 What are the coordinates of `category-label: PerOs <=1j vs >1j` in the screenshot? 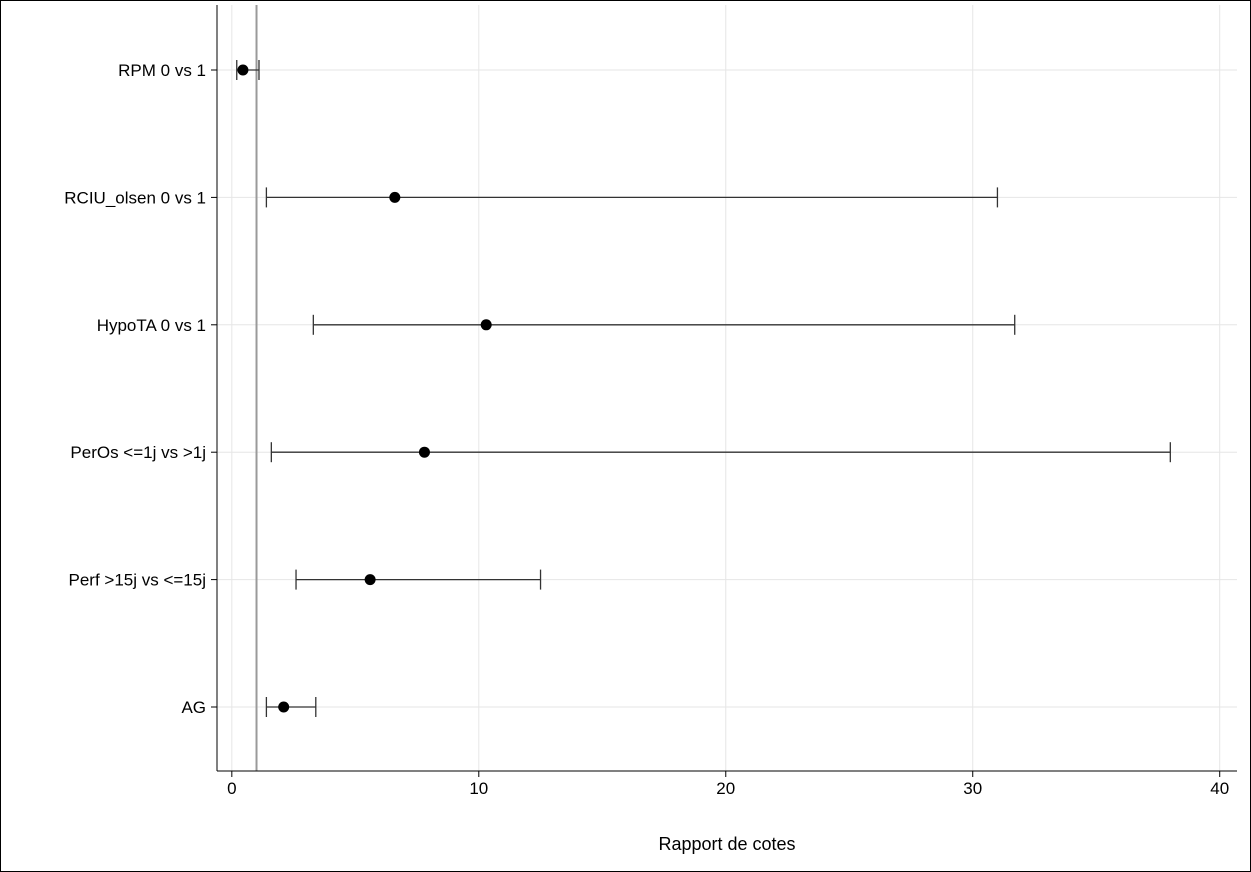 It's located at (138, 452).